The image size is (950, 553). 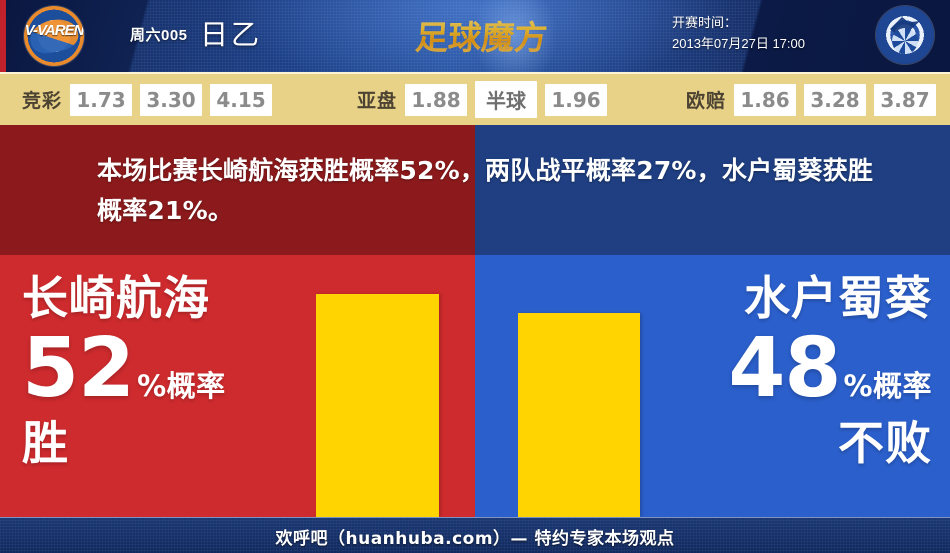 What do you see at coordinates (481, 35) in the screenshot?
I see `brand-logo: 足球魔方` at bounding box center [481, 35].